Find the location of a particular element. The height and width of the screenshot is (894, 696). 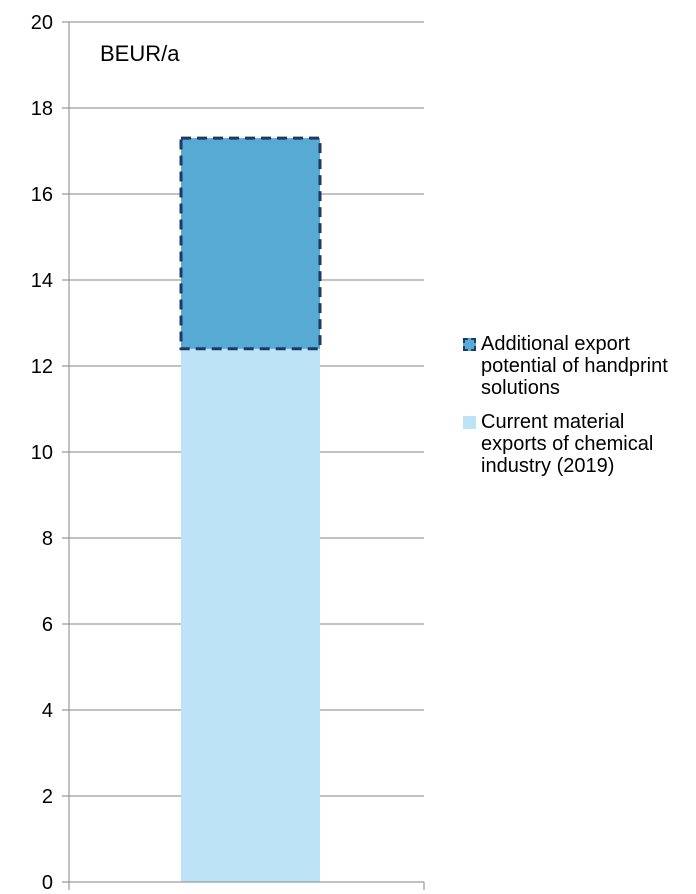

y-tick-labels: 0 2 4 6 8 10 12 14 16 18 20 is located at coordinates (42, 453).